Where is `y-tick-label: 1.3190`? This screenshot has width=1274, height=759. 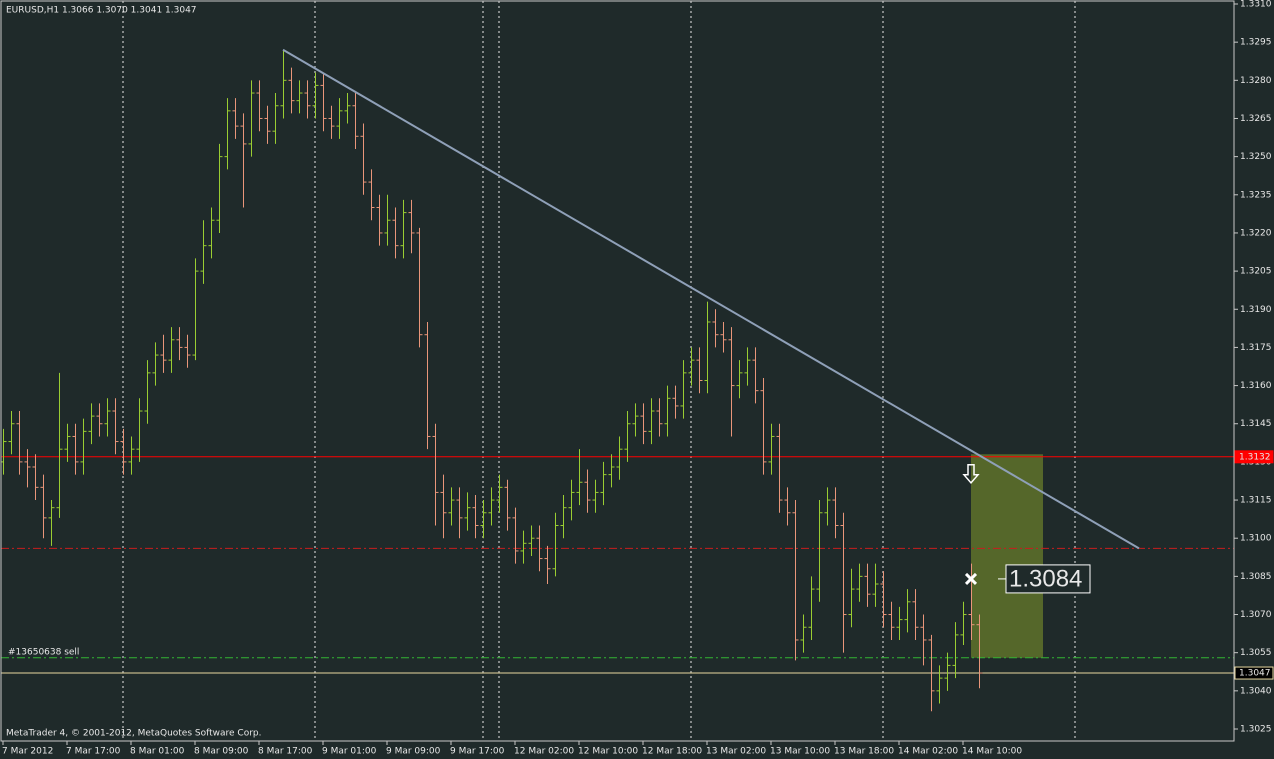 y-tick-label: 1.3190 is located at coordinates (1256, 310).